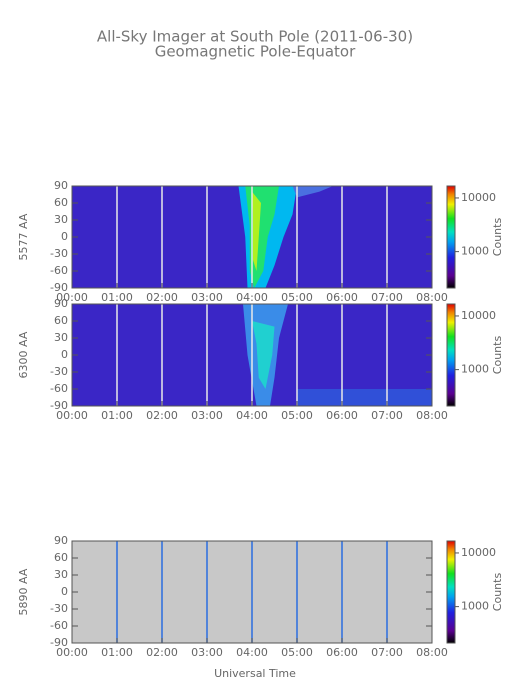 The height and width of the screenshot is (680, 510). I want to click on y-axis-label: 6300 AA, so click(23, 354).